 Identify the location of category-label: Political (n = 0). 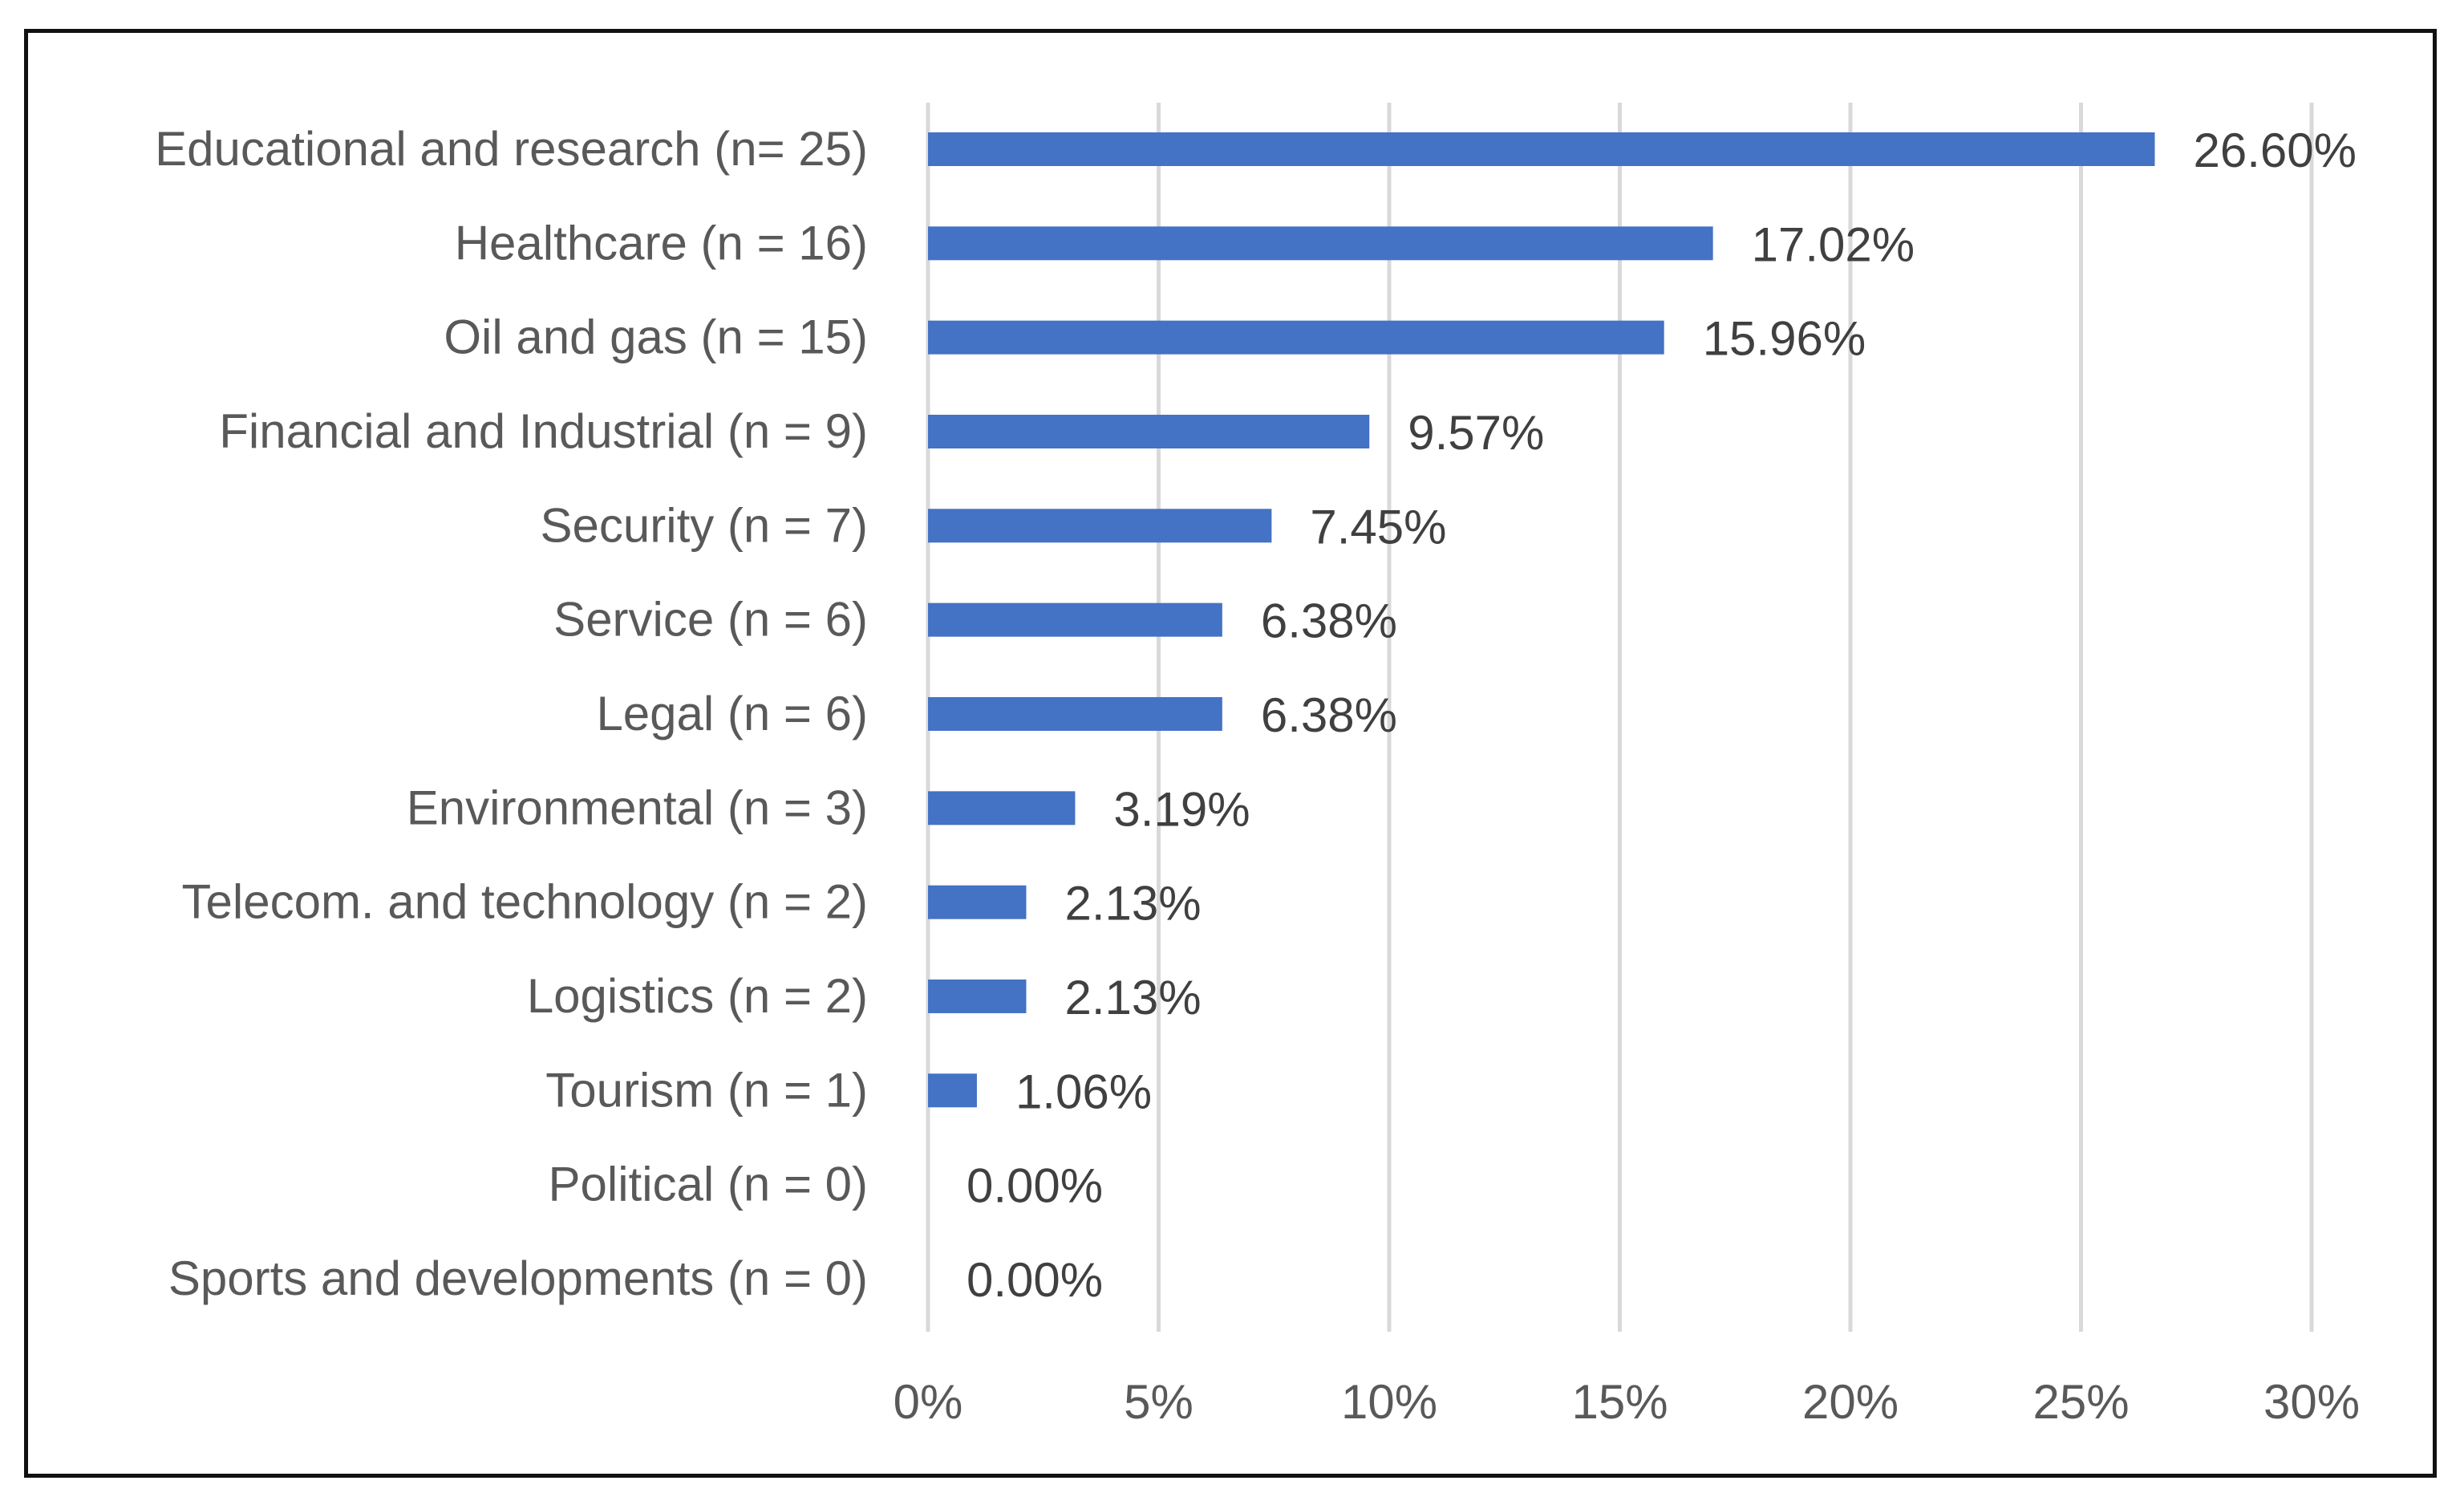
(709, 1185).